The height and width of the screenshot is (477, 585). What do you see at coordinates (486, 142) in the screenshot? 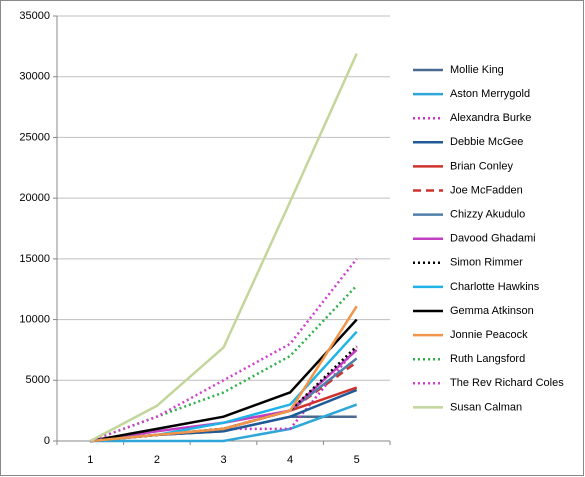
I see `legend-label: Debbie McGee` at bounding box center [486, 142].